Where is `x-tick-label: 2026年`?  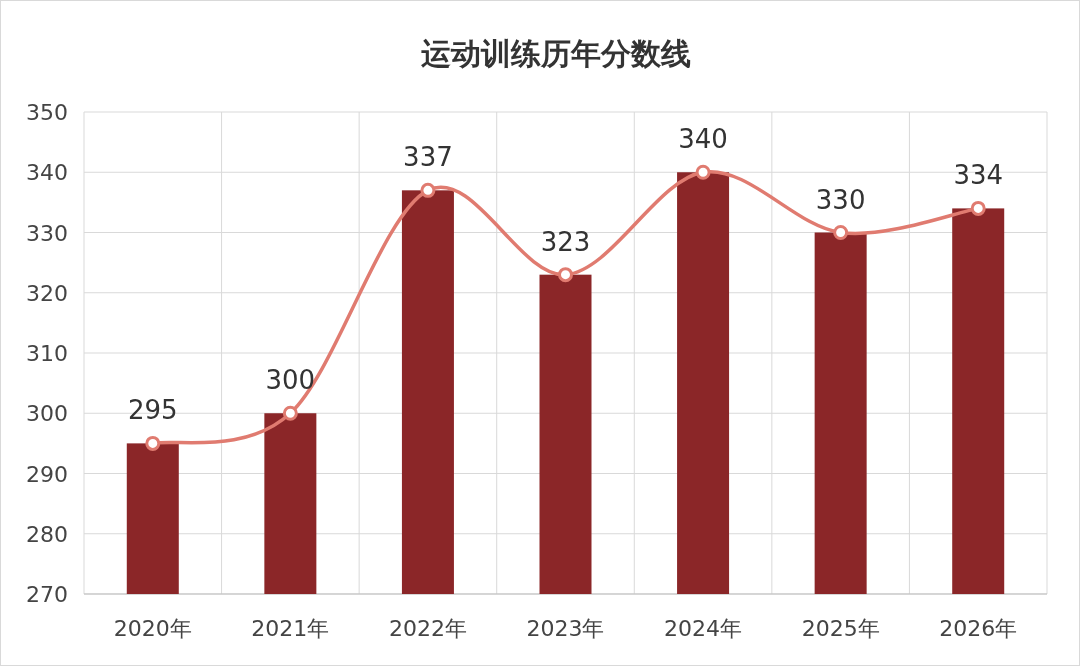
x-tick-label: 2026年 is located at coordinates (978, 628).